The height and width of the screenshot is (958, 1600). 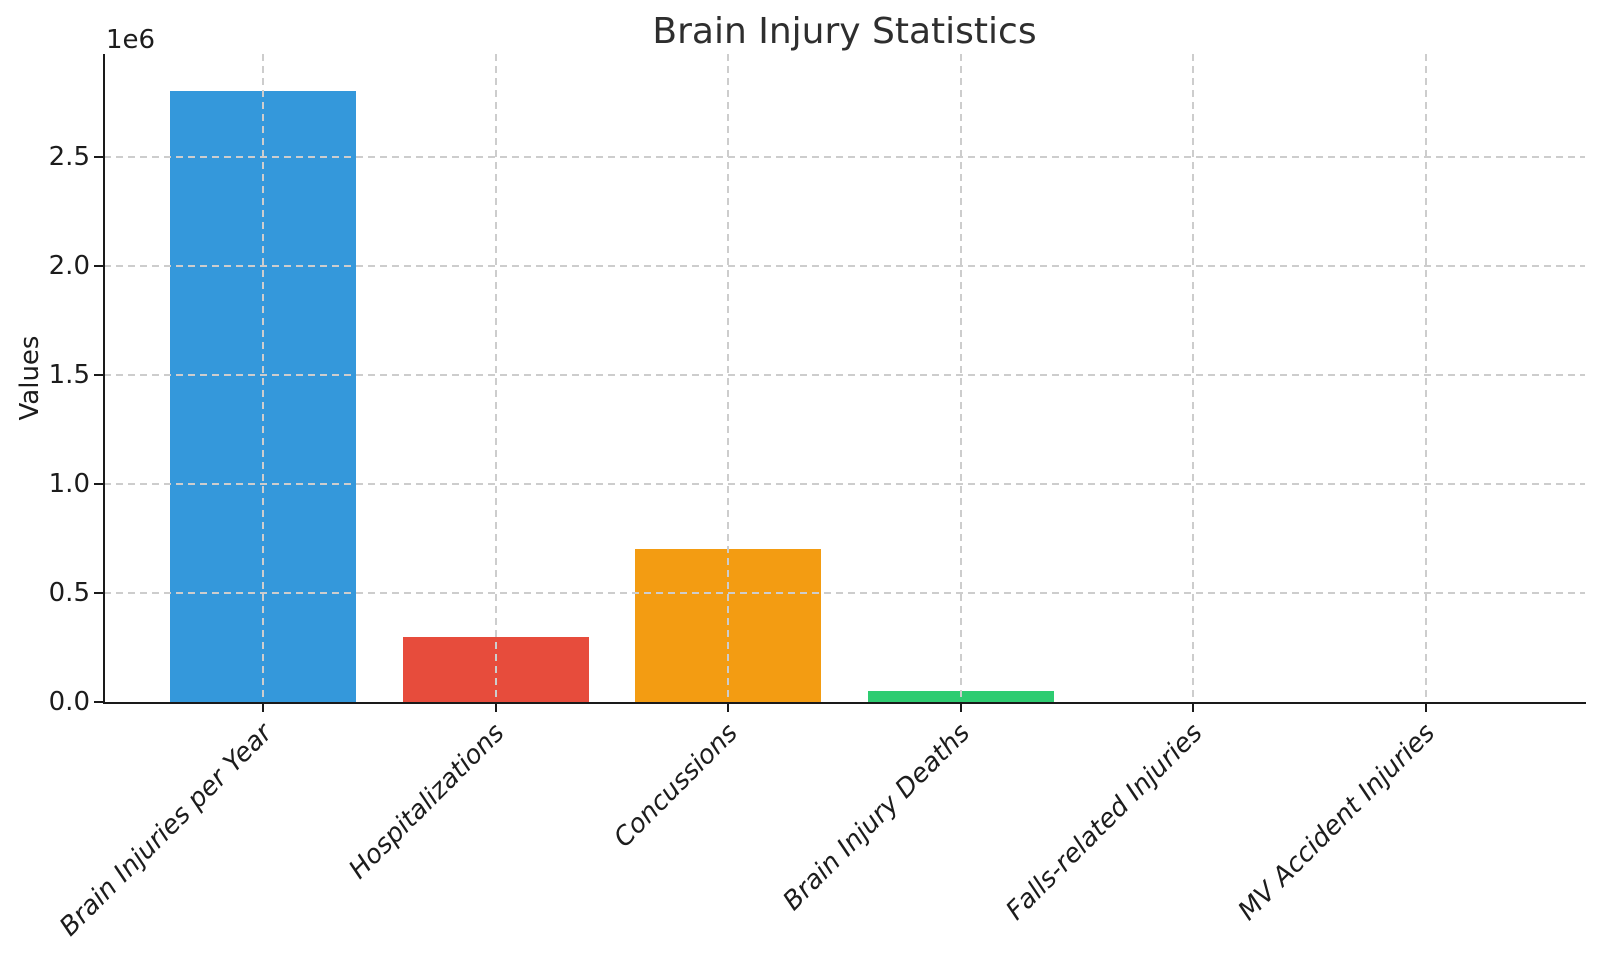 I want to click on h-gridline-2.5, so click(x=844, y=156).